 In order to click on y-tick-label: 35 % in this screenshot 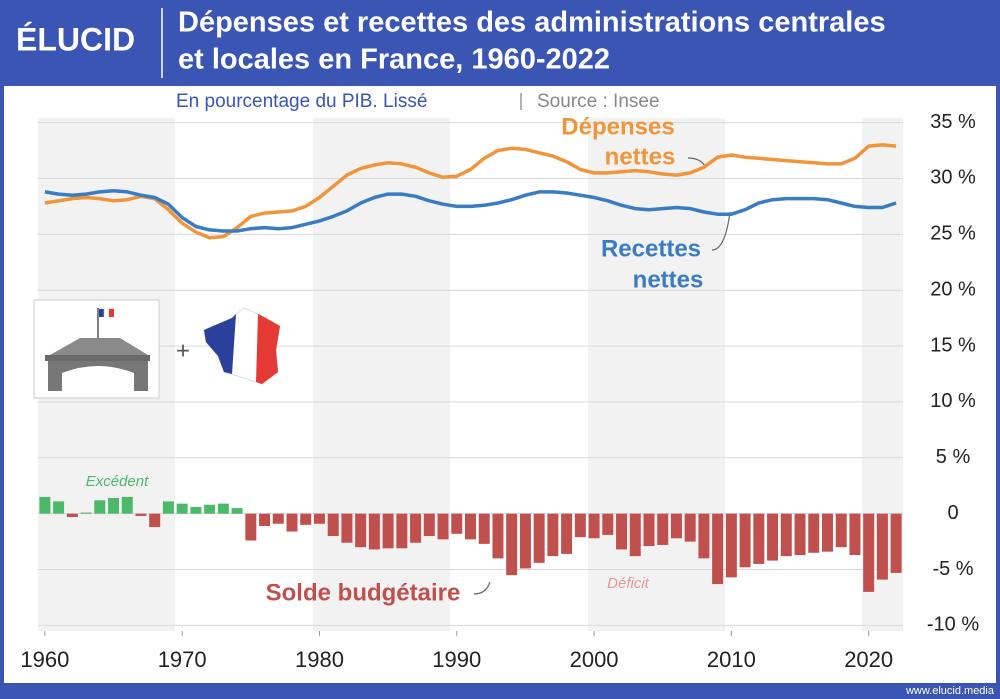, I will do `click(953, 122)`.